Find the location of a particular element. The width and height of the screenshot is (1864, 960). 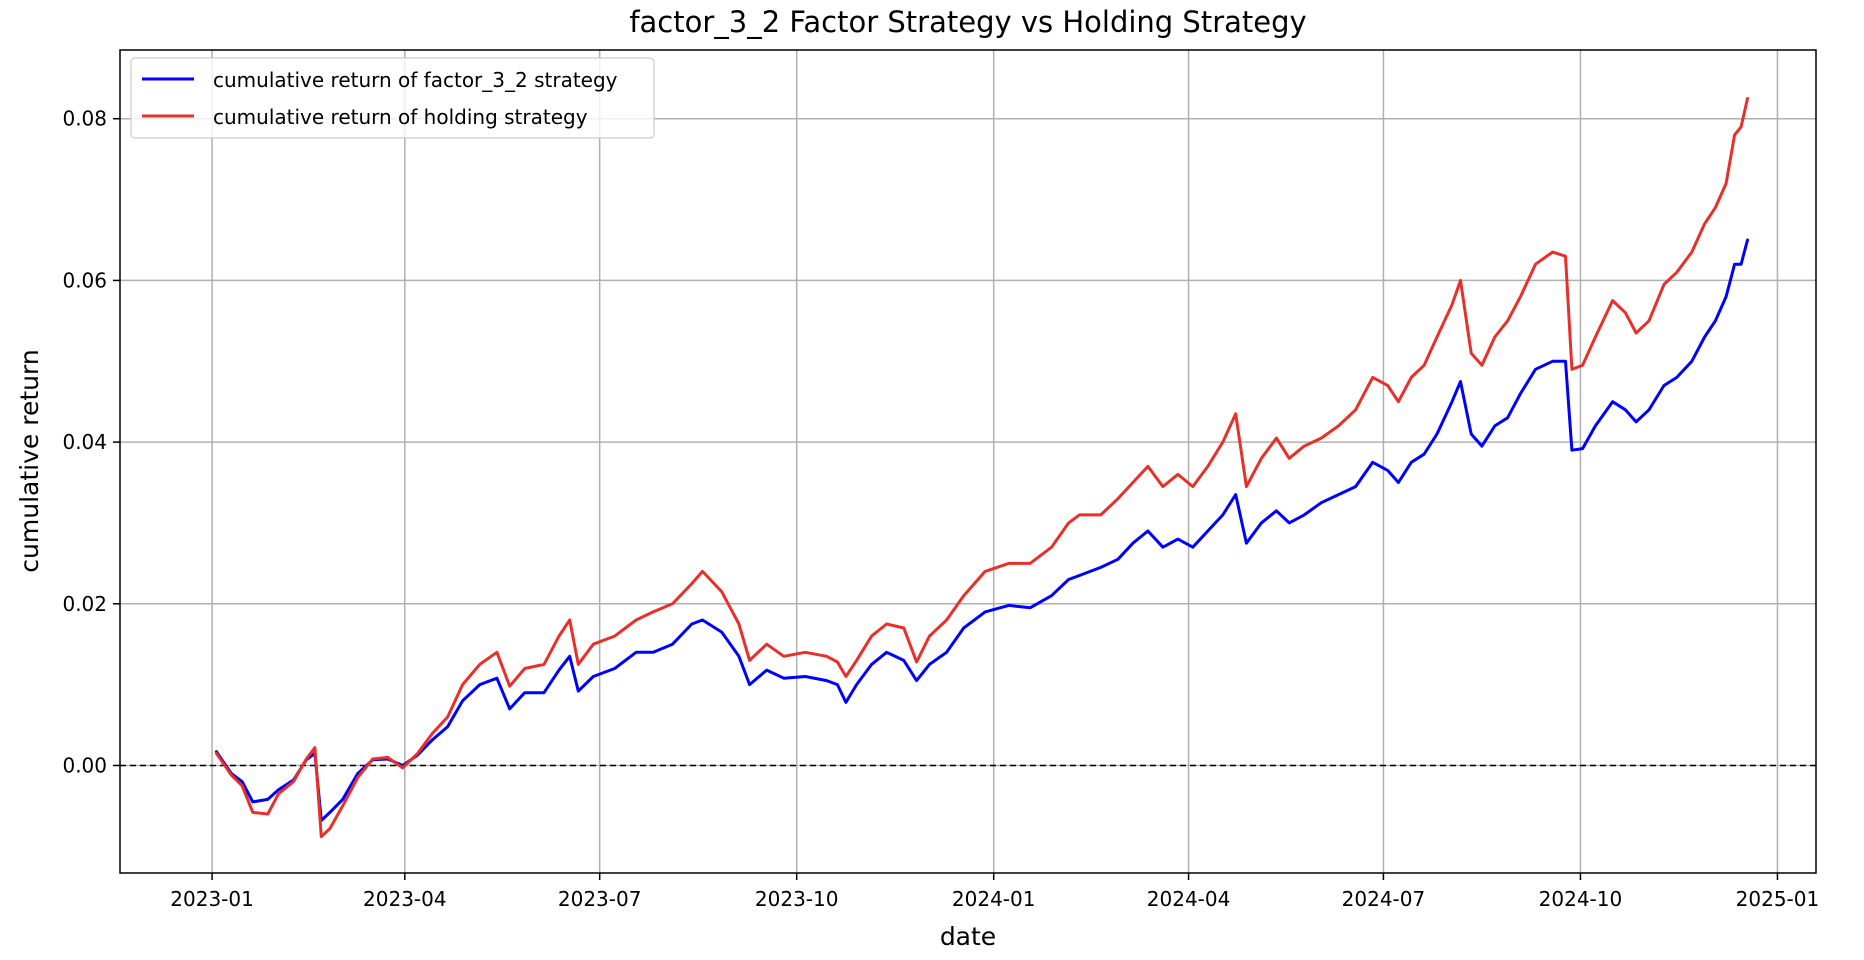

legend-label-factor-strategy: cumulative return of factor_3_2 strategy is located at coordinates (415, 80).